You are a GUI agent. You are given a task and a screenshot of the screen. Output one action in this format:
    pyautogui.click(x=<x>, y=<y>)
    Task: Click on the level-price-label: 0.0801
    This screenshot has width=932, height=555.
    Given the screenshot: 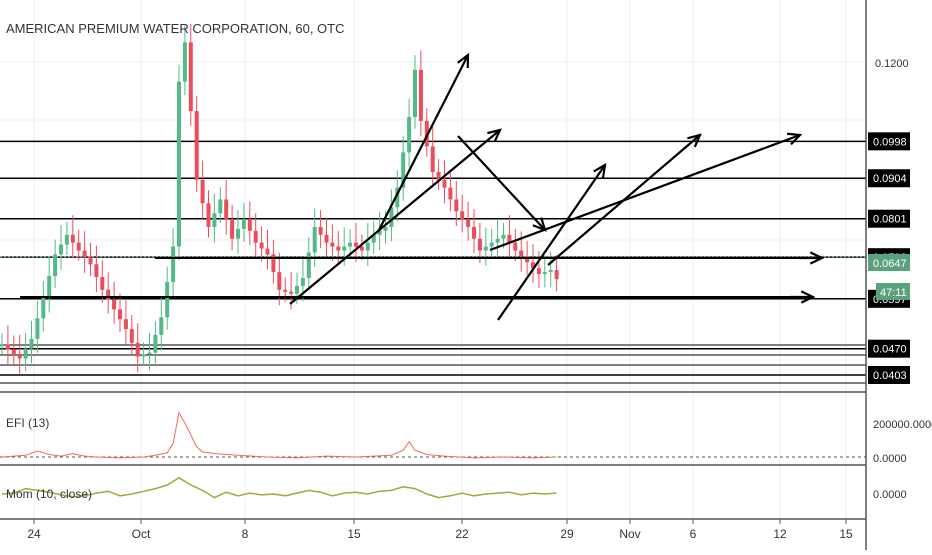 What is the action you would take?
    pyautogui.click(x=890, y=220)
    